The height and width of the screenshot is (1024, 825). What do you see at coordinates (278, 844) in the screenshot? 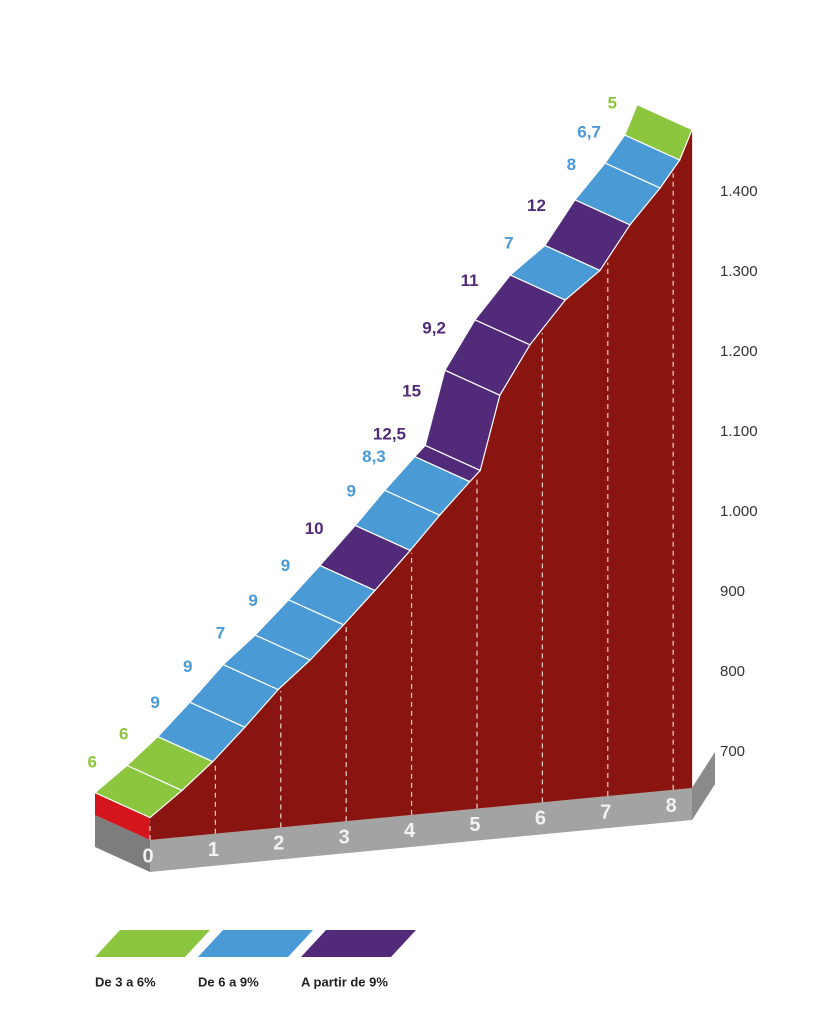
I see `x-tick-label: 2` at bounding box center [278, 844].